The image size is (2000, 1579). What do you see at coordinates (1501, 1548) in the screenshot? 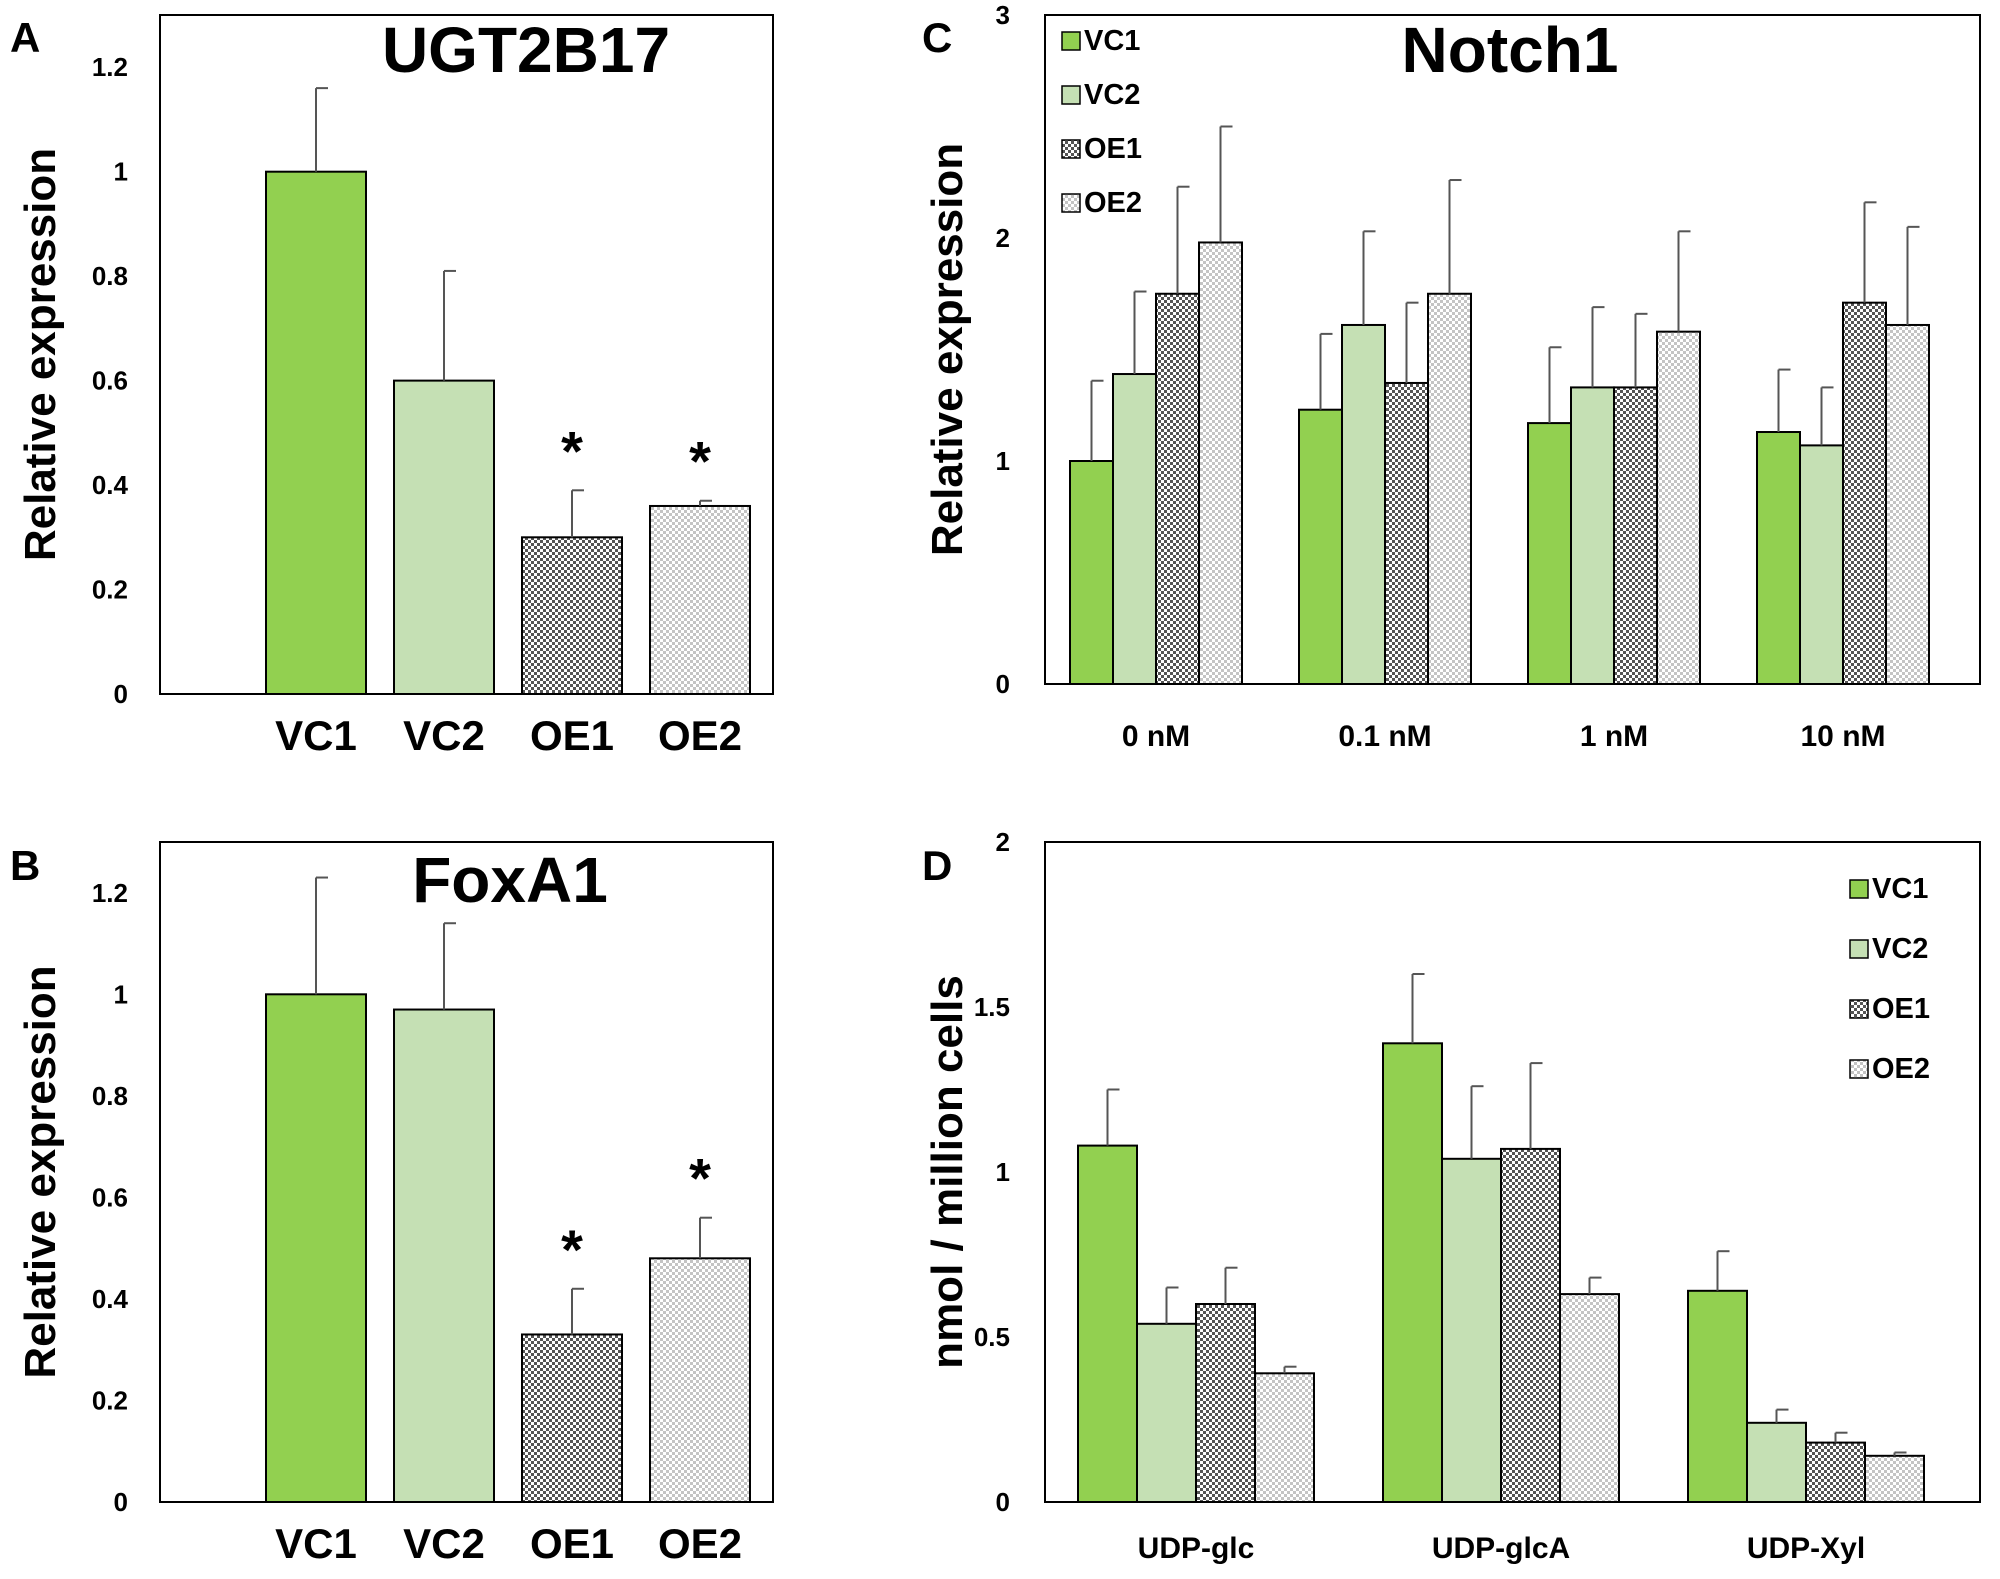
I see `x-tick-label: UDP-glcA` at bounding box center [1501, 1548].